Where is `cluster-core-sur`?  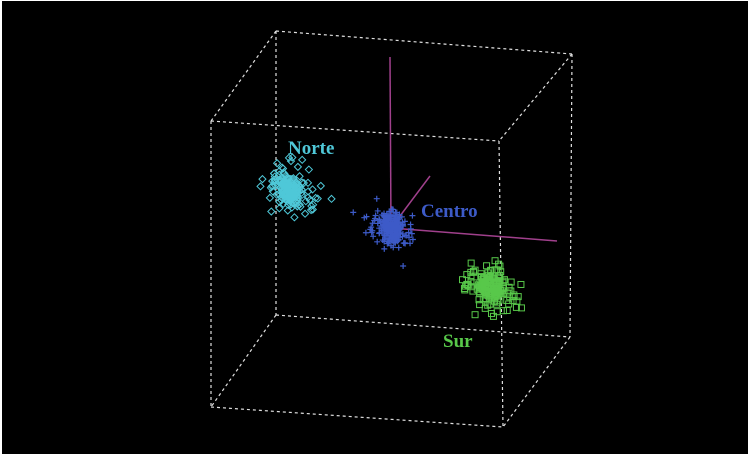
cluster-core-sur is located at coordinates (491, 287).